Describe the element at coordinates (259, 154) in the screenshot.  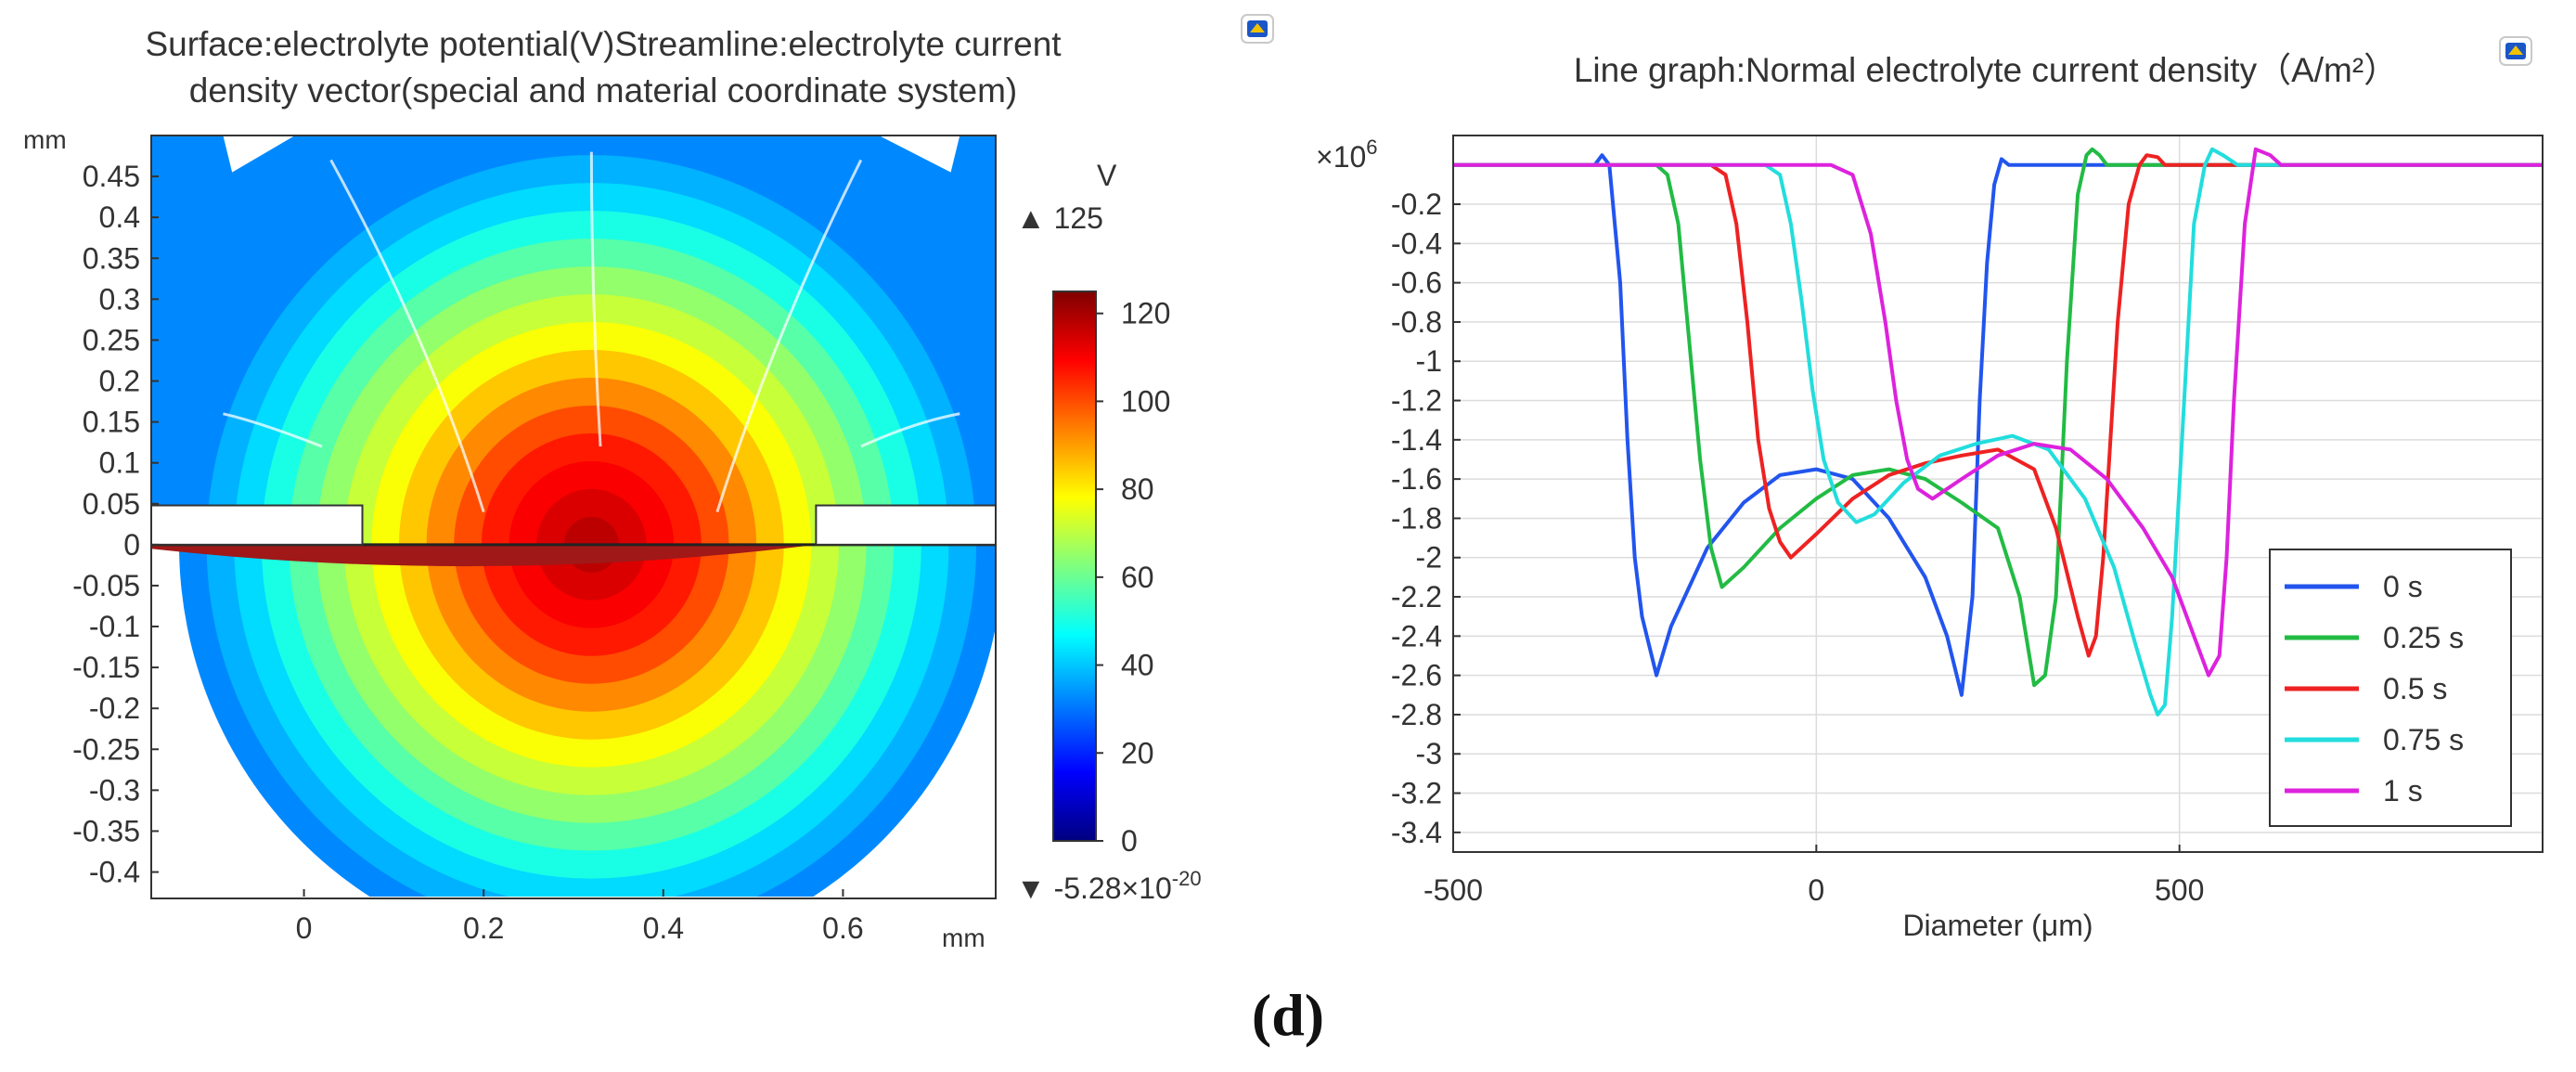
I see `tool-notch-left` at that location.